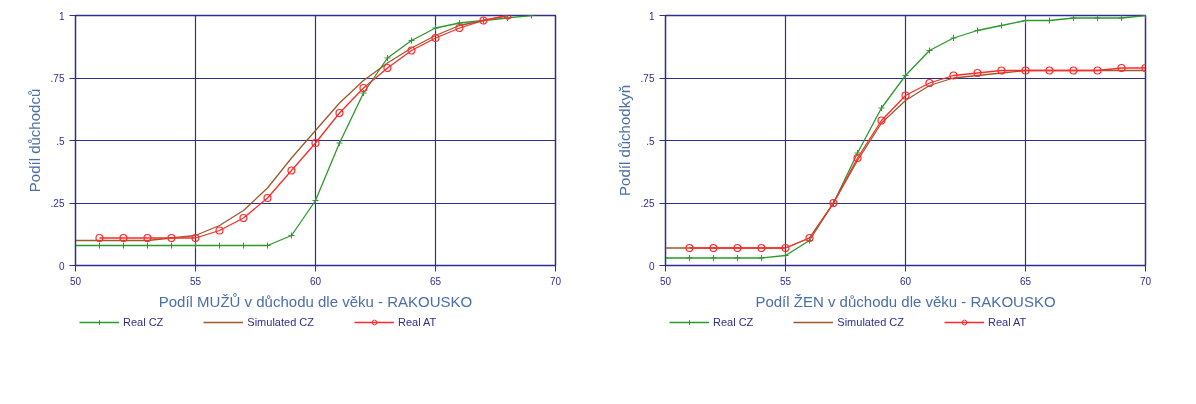  I want to click on x-axis-title: Podíl ŽEN v důchodu dle věku - RAKOUSKO, so click(905, 301).